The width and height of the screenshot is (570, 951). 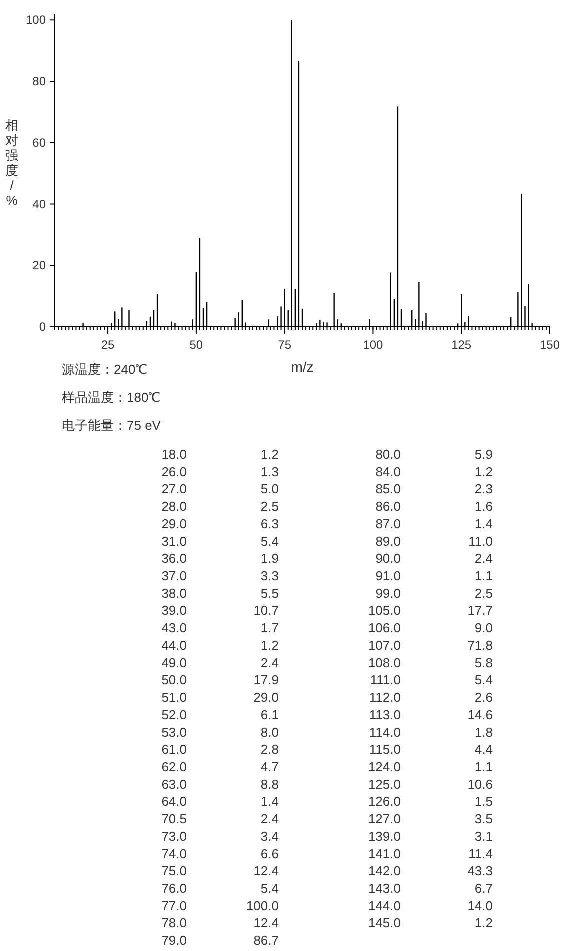 What do you see at coordinates (483, 454) in the screenshot?
I see `text: 5.9` at bounding box center [483, 454].